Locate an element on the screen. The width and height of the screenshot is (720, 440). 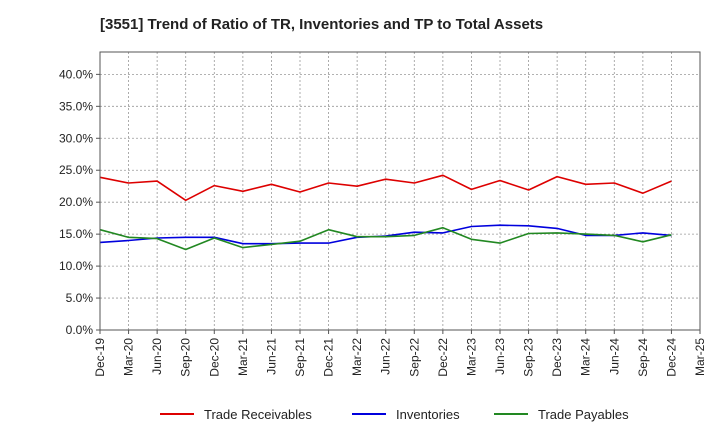
y-tick-label: 15.0% is located at coordinates (76, 234).